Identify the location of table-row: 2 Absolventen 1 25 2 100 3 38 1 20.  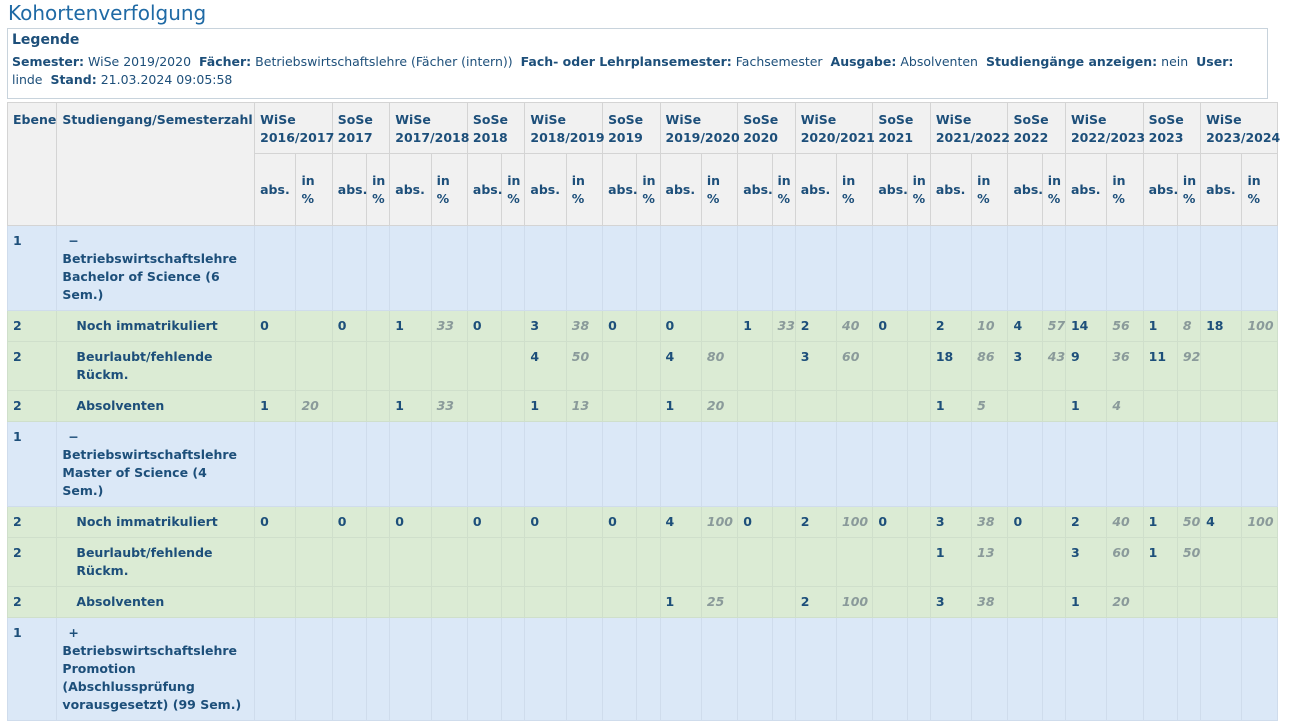
(642, 602).